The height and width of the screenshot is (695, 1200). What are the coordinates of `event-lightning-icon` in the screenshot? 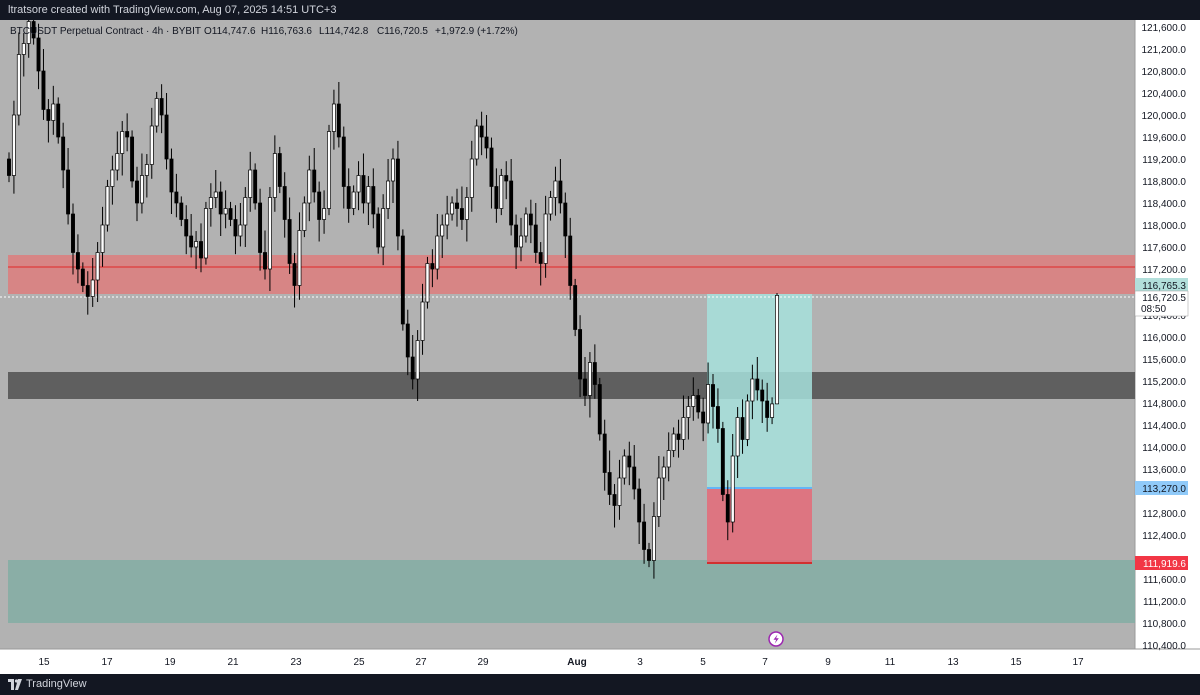 It's located at (776, 639).